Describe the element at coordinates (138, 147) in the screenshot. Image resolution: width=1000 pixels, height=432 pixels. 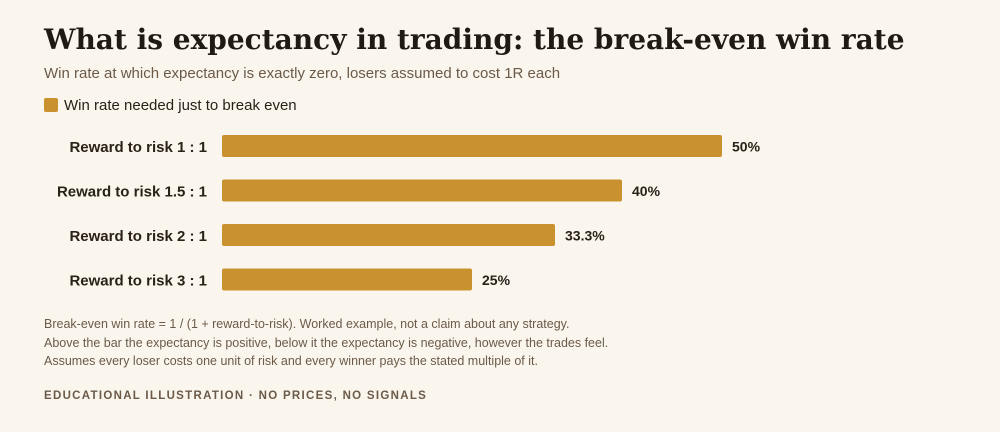
I see `category-label: Reward to risk 1 : 1` at that location.